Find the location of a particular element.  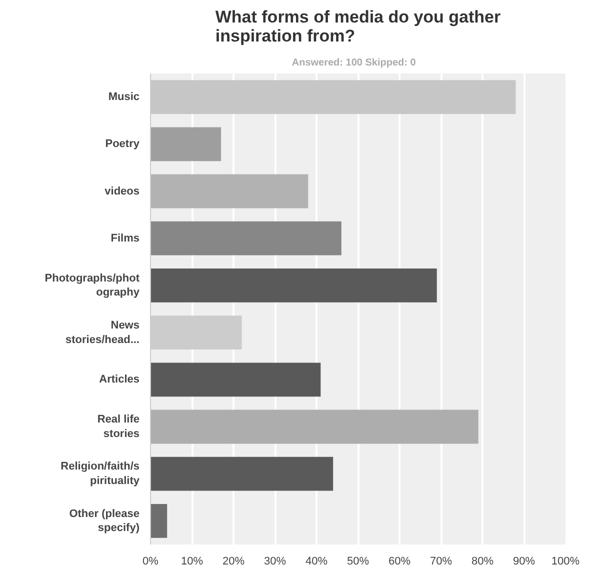

x-tick-label: 40% is located at coordinates (316, 562).